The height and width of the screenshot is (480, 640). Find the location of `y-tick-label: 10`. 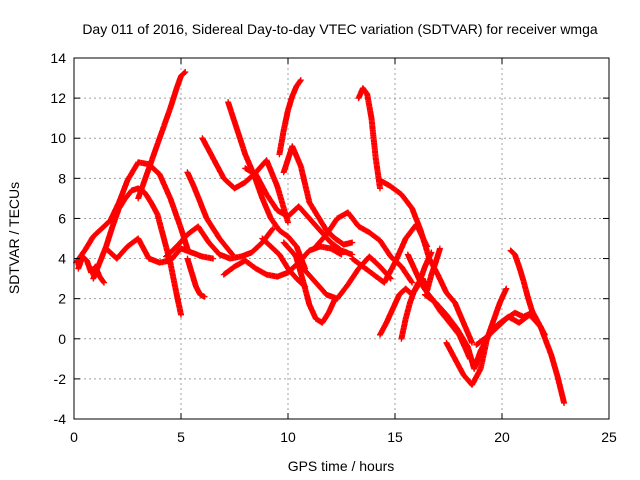

y-tick-label: 10 is located at coordinates (58, 138).